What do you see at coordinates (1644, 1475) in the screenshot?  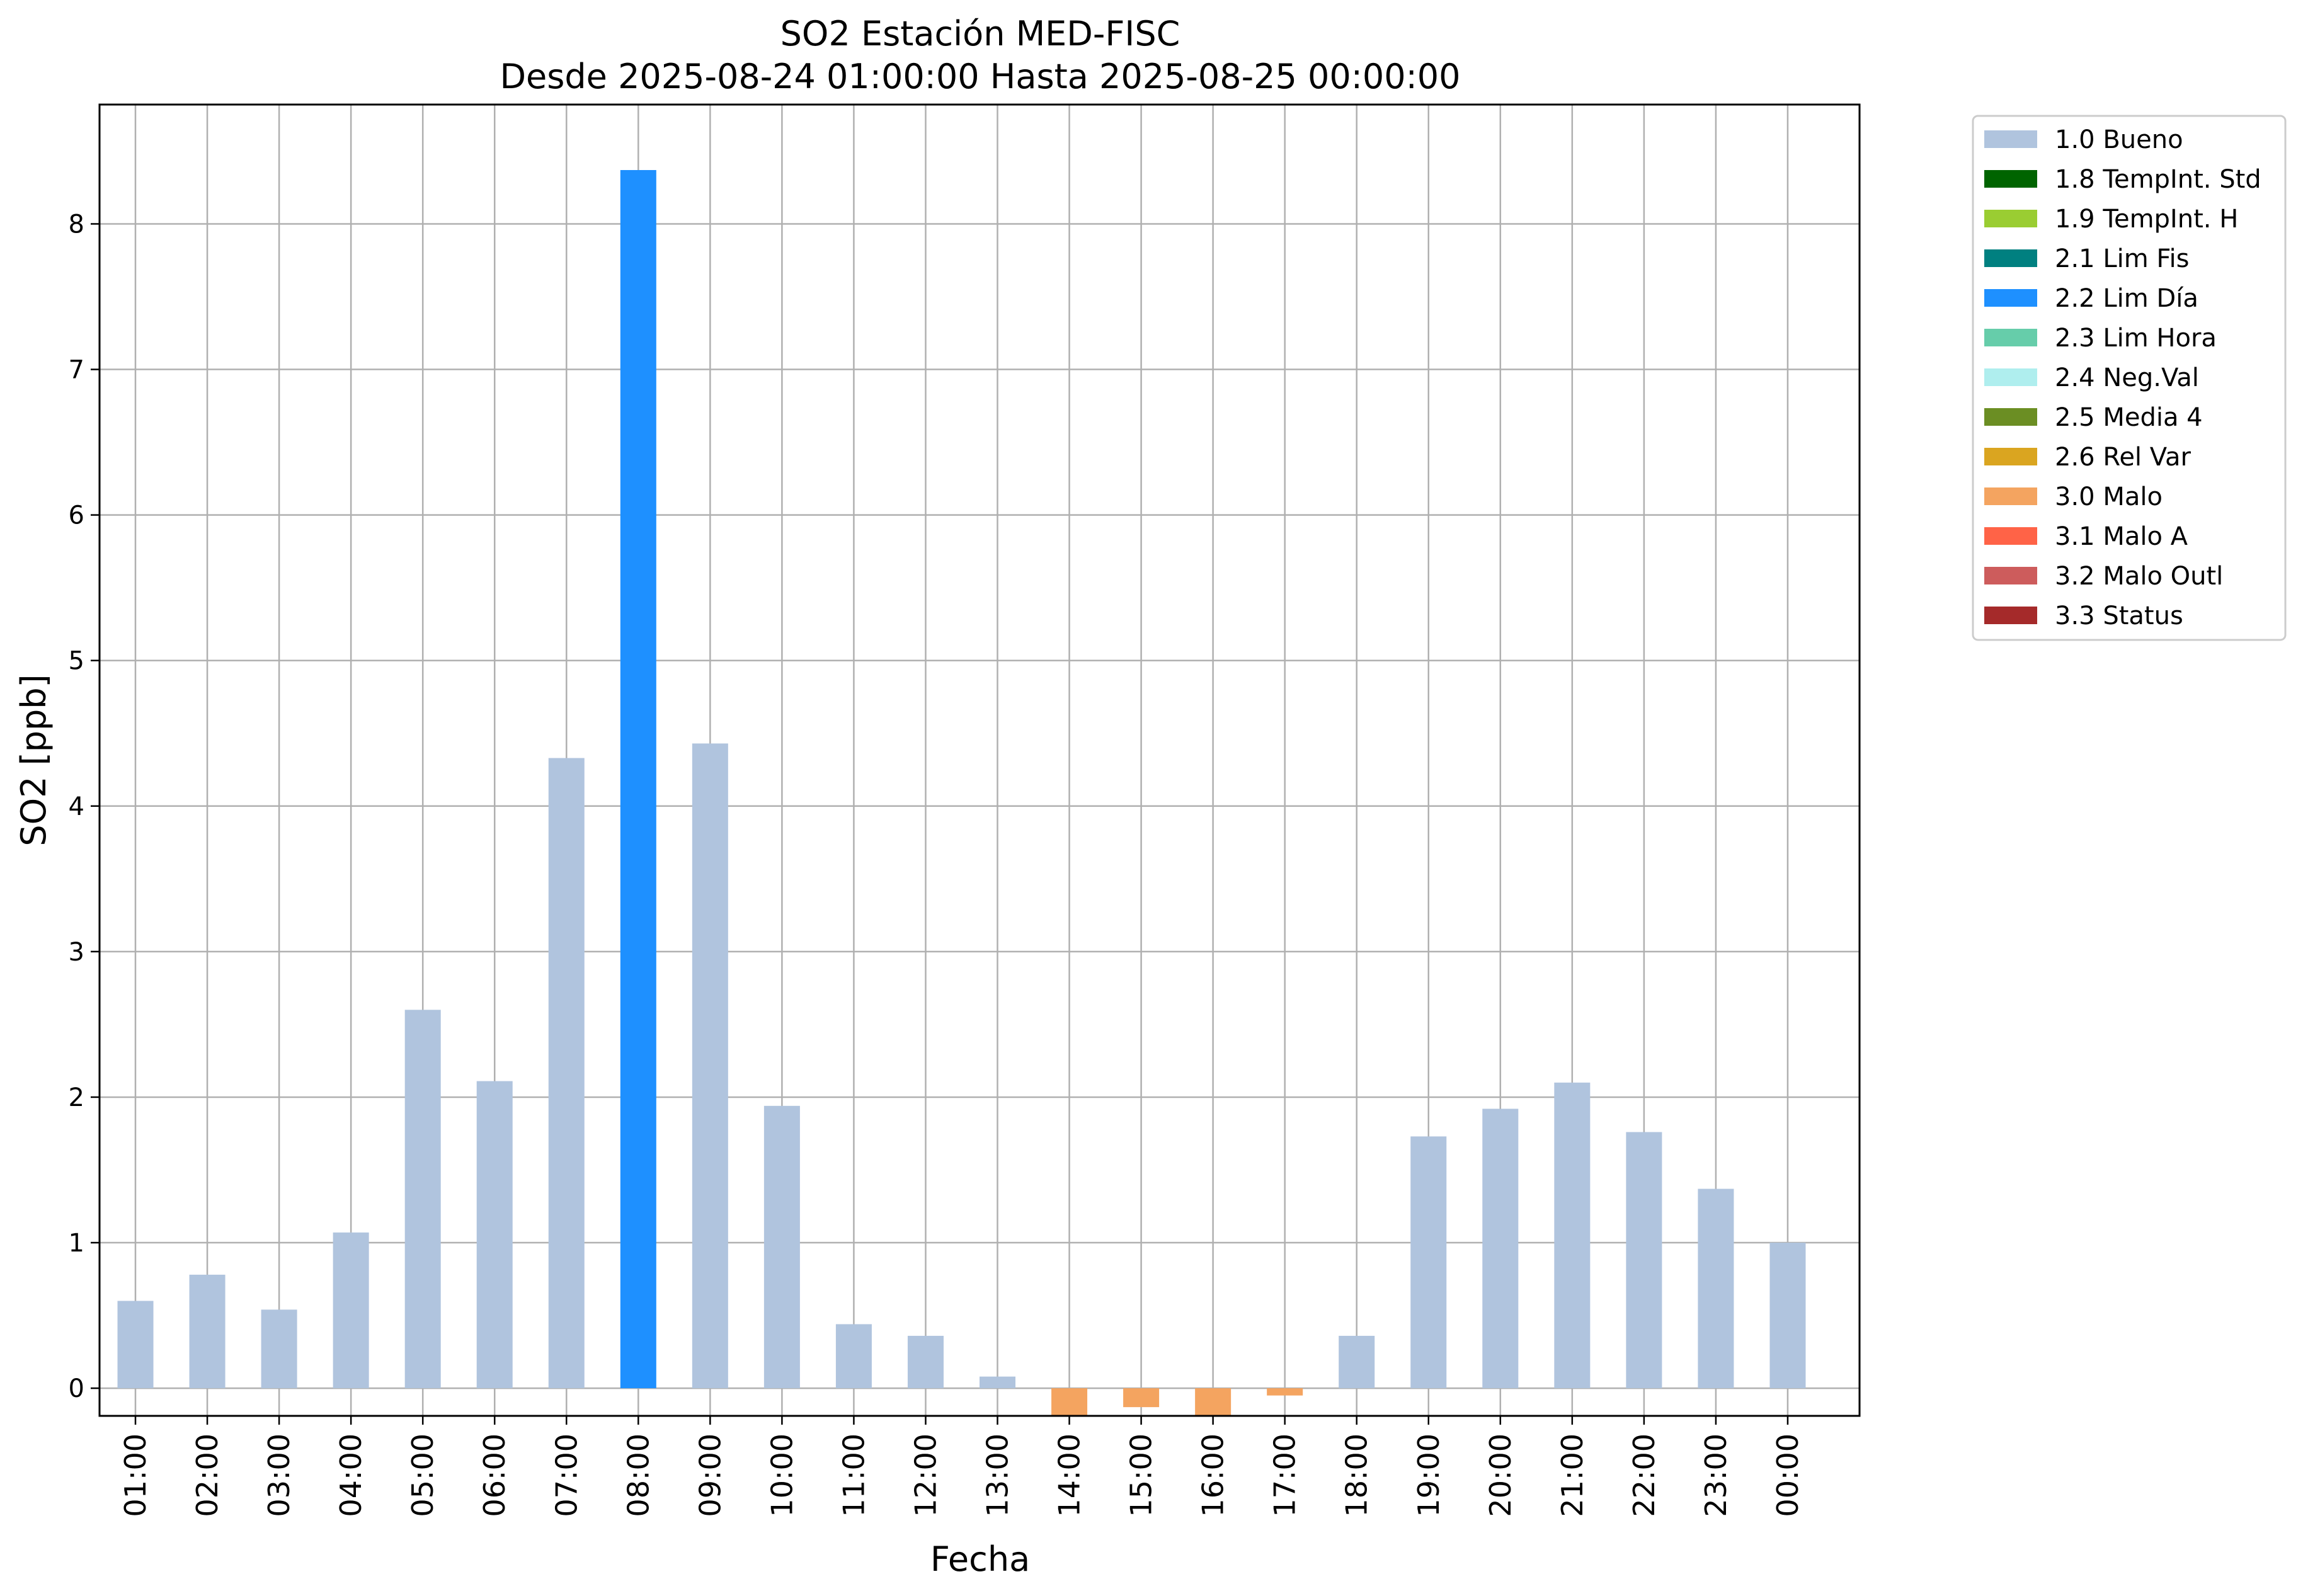 I see `x-tick-label: 22:00` at bounding box center [1644, 1475].